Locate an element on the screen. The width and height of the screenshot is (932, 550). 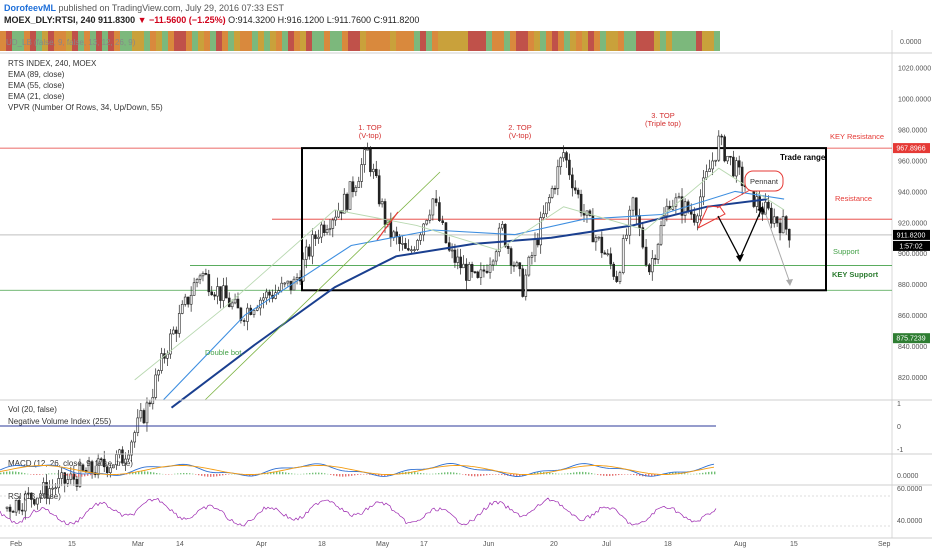
time-tick-label: Mar is located at coordinates (138, 544).